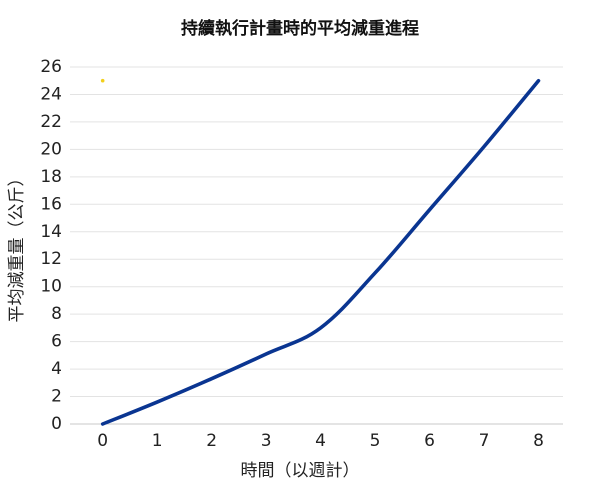 The height and width of the screenshot is (500, 600). What do you see at coordinates (157, 441) in the screenshot?
I see `x-tick-label: 1` at bounding box center [157, 441].